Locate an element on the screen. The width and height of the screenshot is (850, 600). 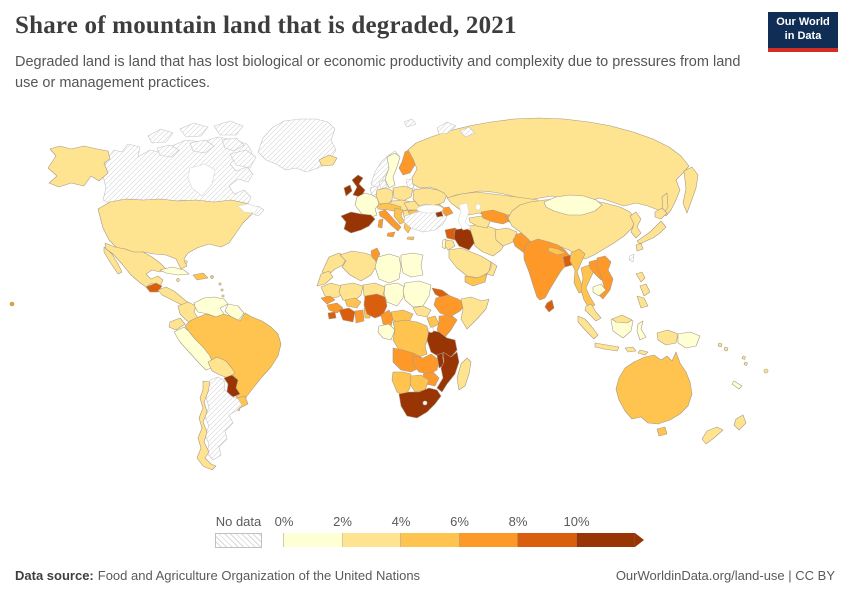
legend-bin: 0% is located at coordinates (309, 530).